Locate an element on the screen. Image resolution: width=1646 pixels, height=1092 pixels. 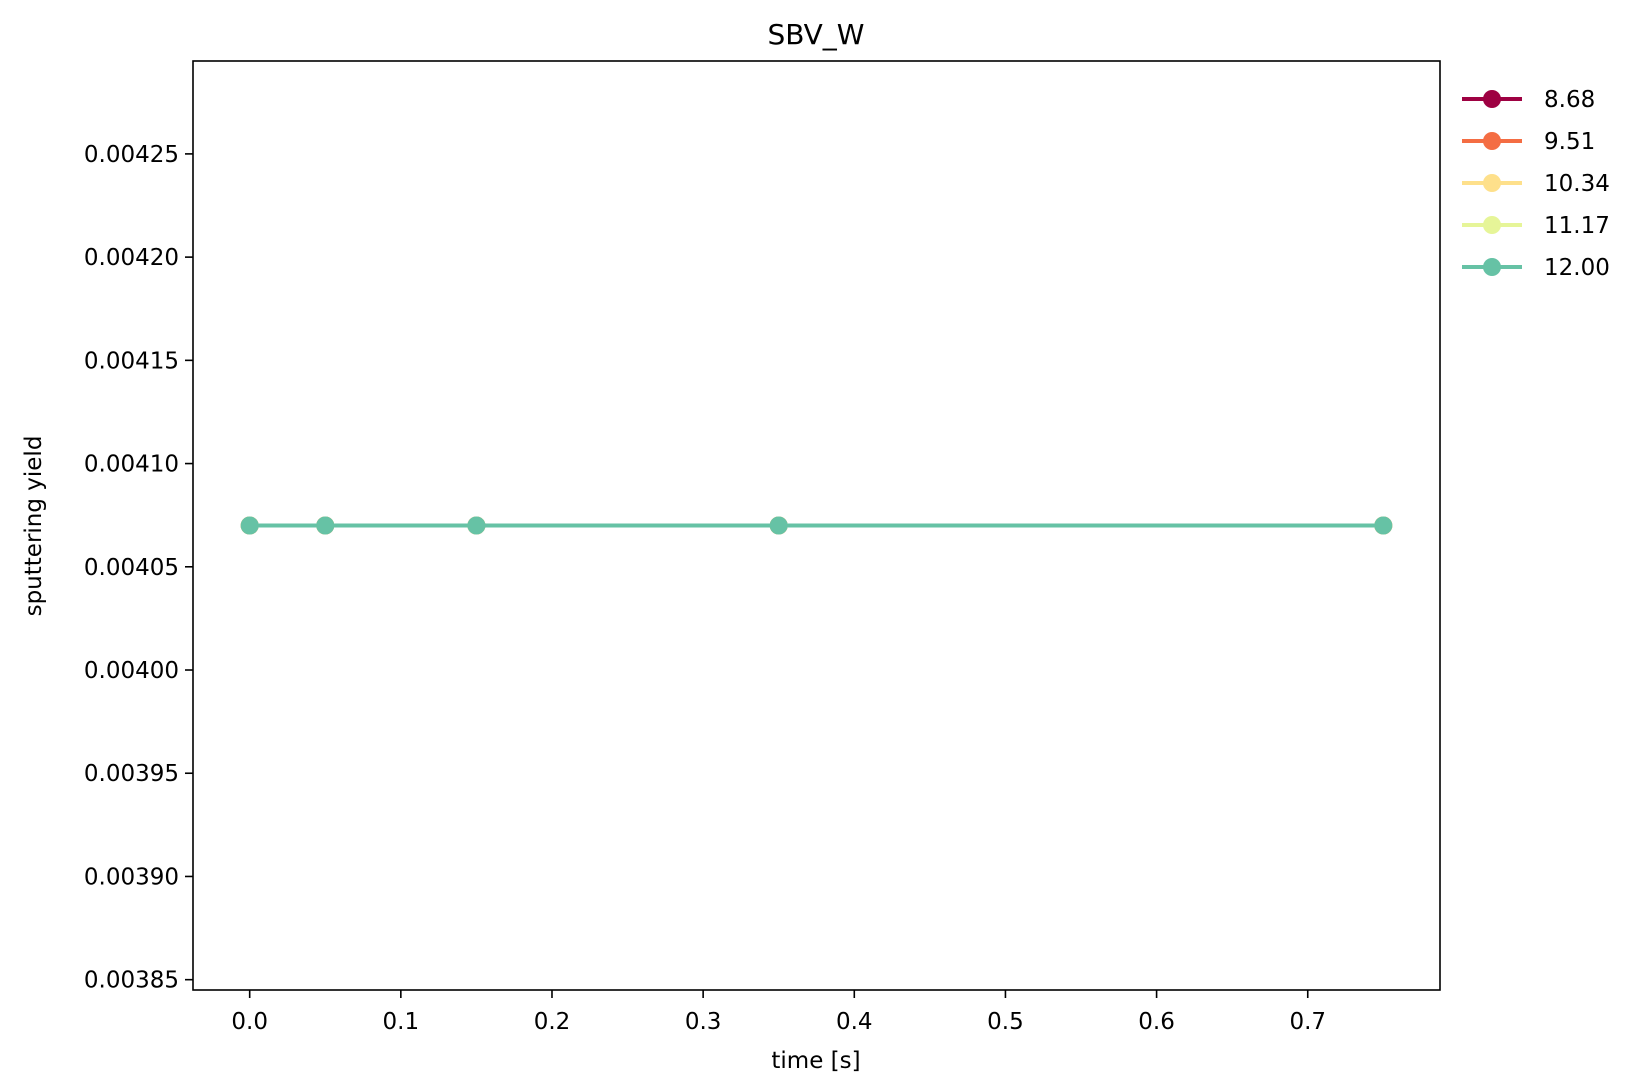
x-tick-label: 0.5 is located at coordinates (1005, 1022).